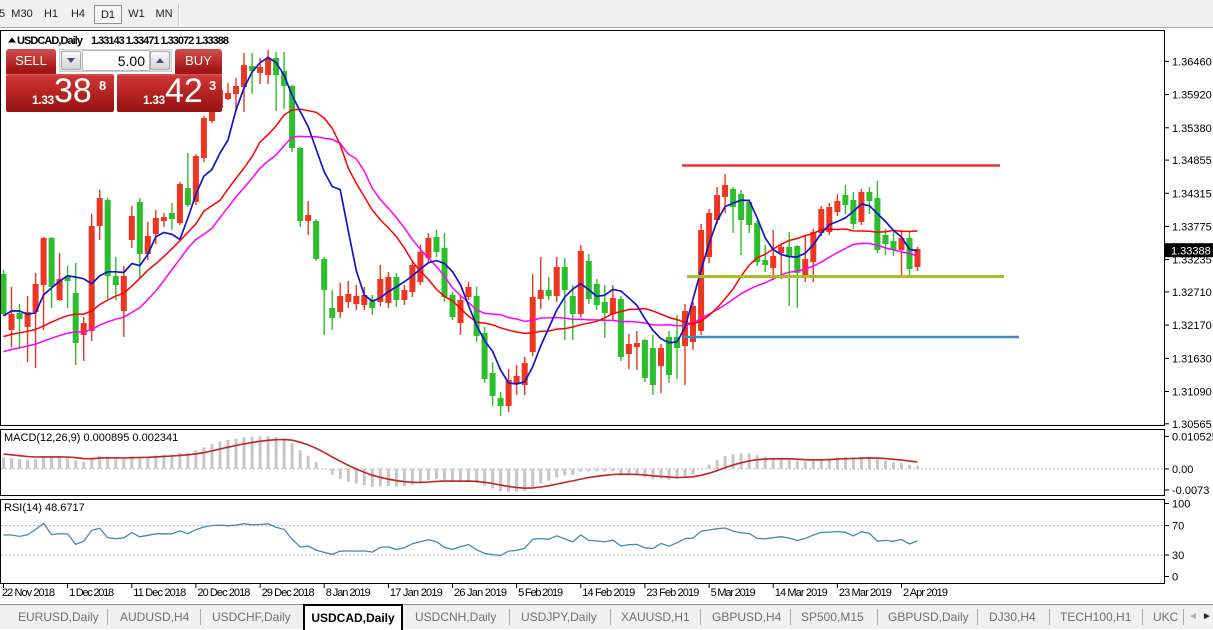 This screenshot has height=630, width=1213. What do you see at coordinates (223, 593) in the screenshot?
I see `svg-text: 20 Dec 2018` at bounding box center [223, 593].